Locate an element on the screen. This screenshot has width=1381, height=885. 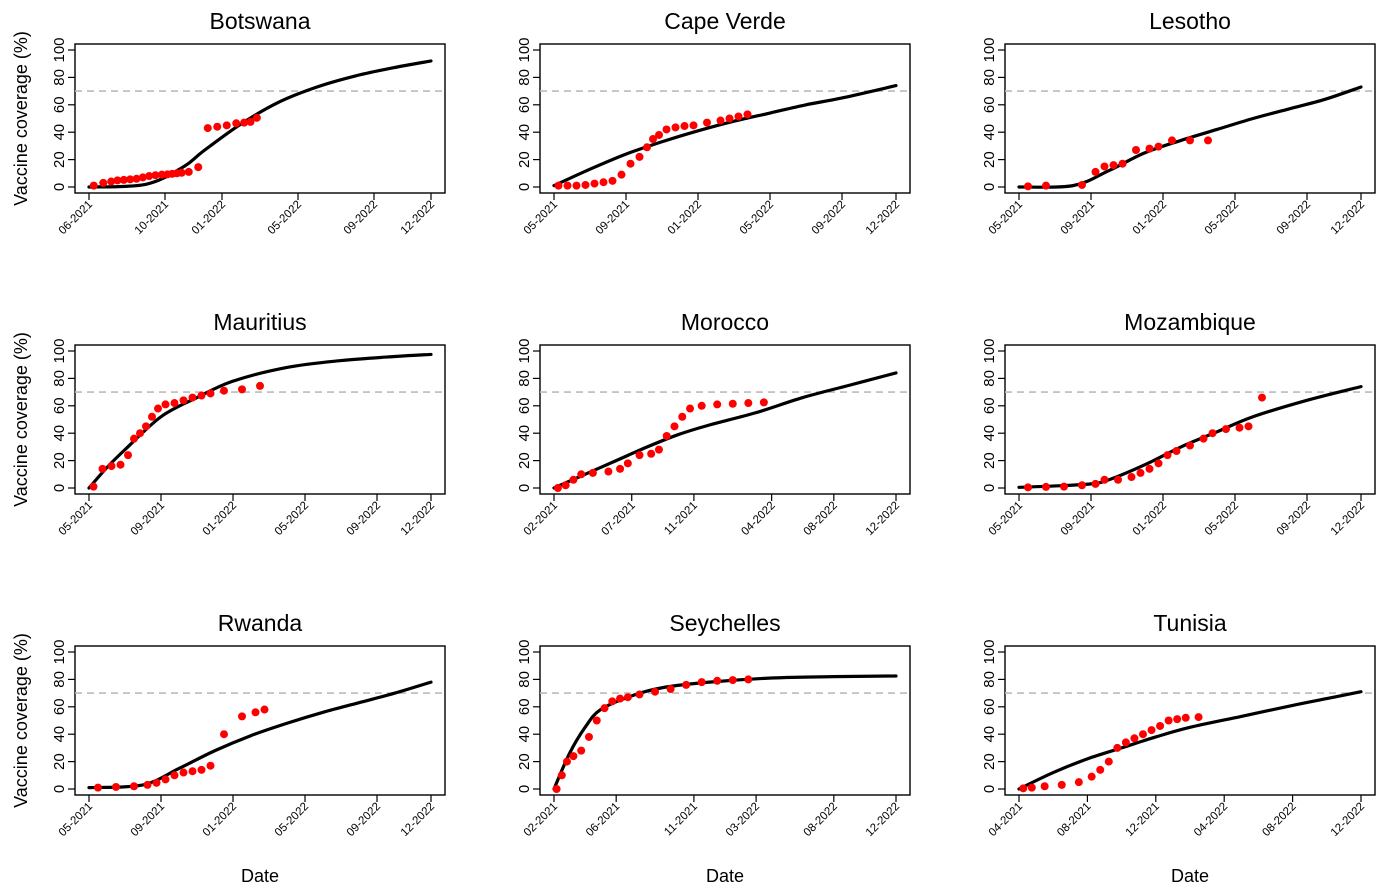
chart-title: Lesotho is located at coordinates (1190, 21).